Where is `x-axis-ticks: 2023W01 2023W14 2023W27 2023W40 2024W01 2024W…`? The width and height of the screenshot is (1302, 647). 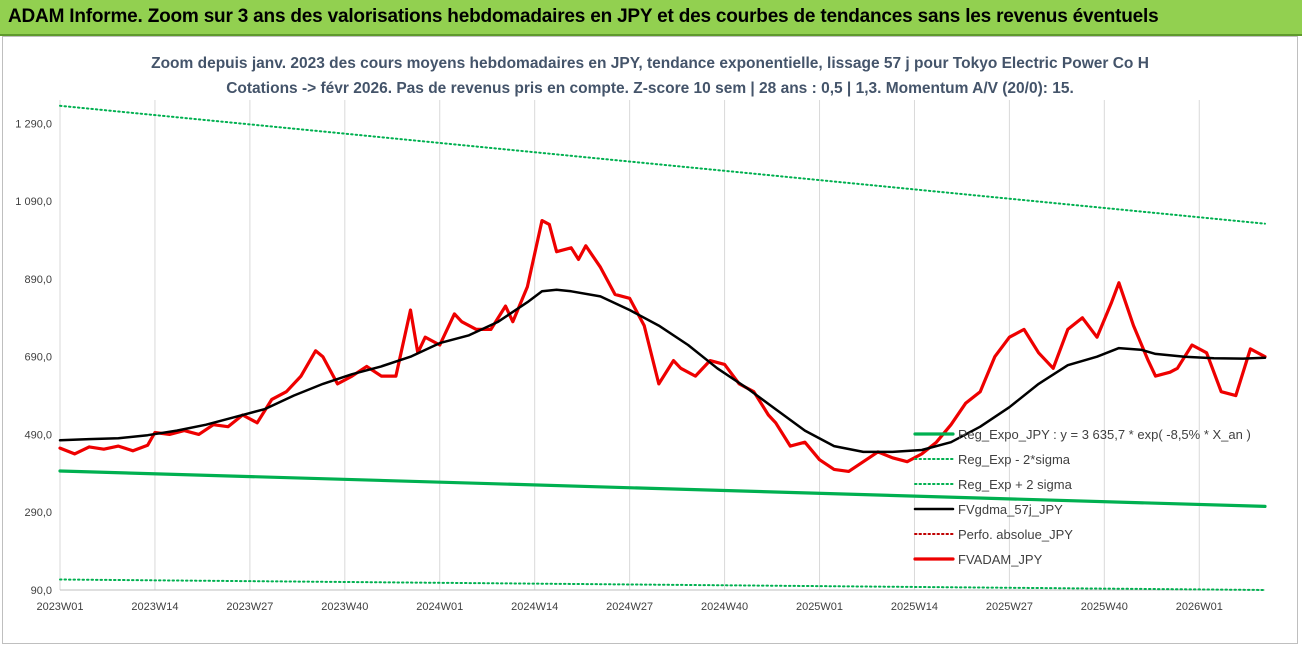
x-axis-ticks: 2023W01 2023W14 2023W27 2023W40 2024W01 2024W… is located at coordinates (629, 607).